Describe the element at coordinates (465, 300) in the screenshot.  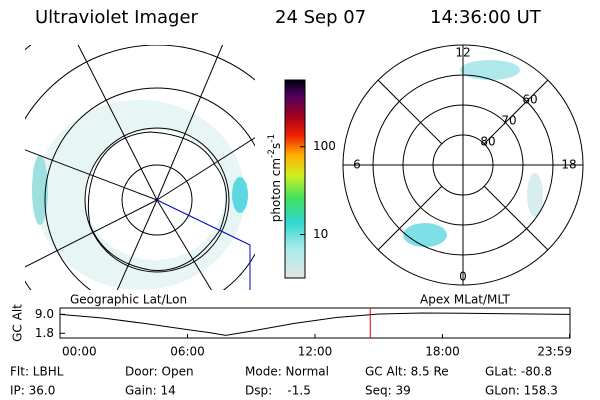
I see `map-label: Apex MLat/MLT` at that location.